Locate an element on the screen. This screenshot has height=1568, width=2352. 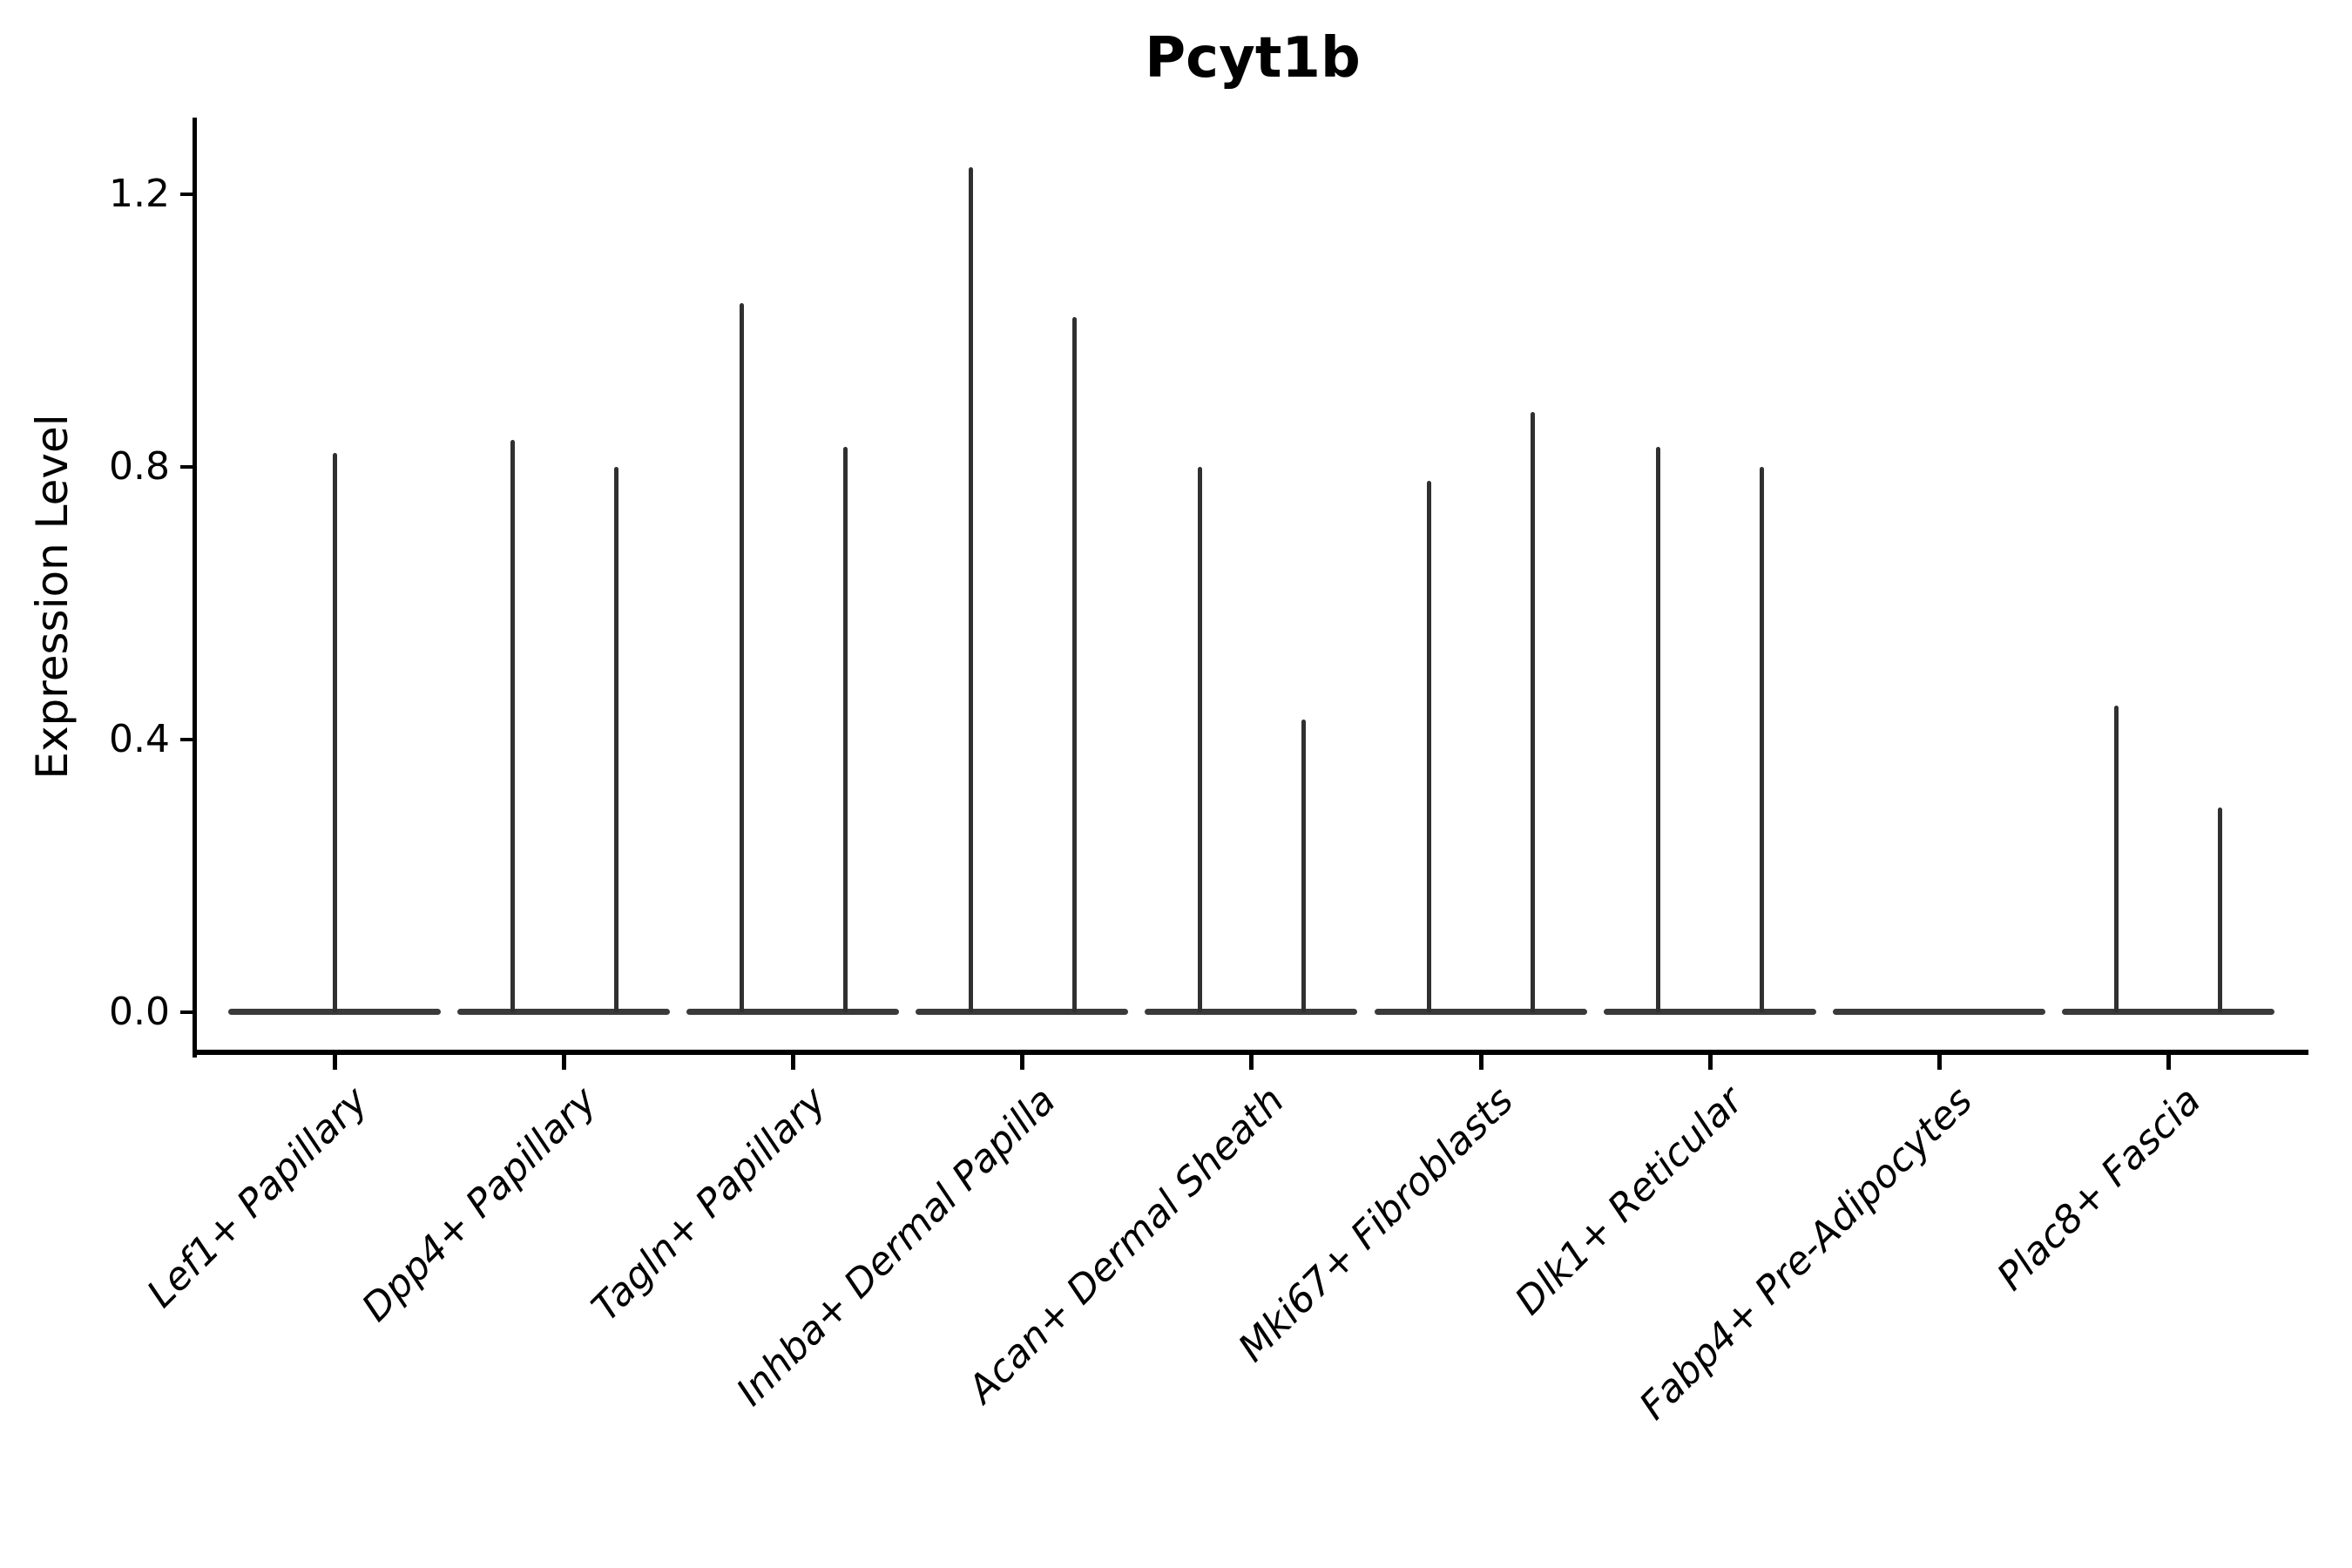
y-tick-label: 1.2 is located at coordinates (139, 194).